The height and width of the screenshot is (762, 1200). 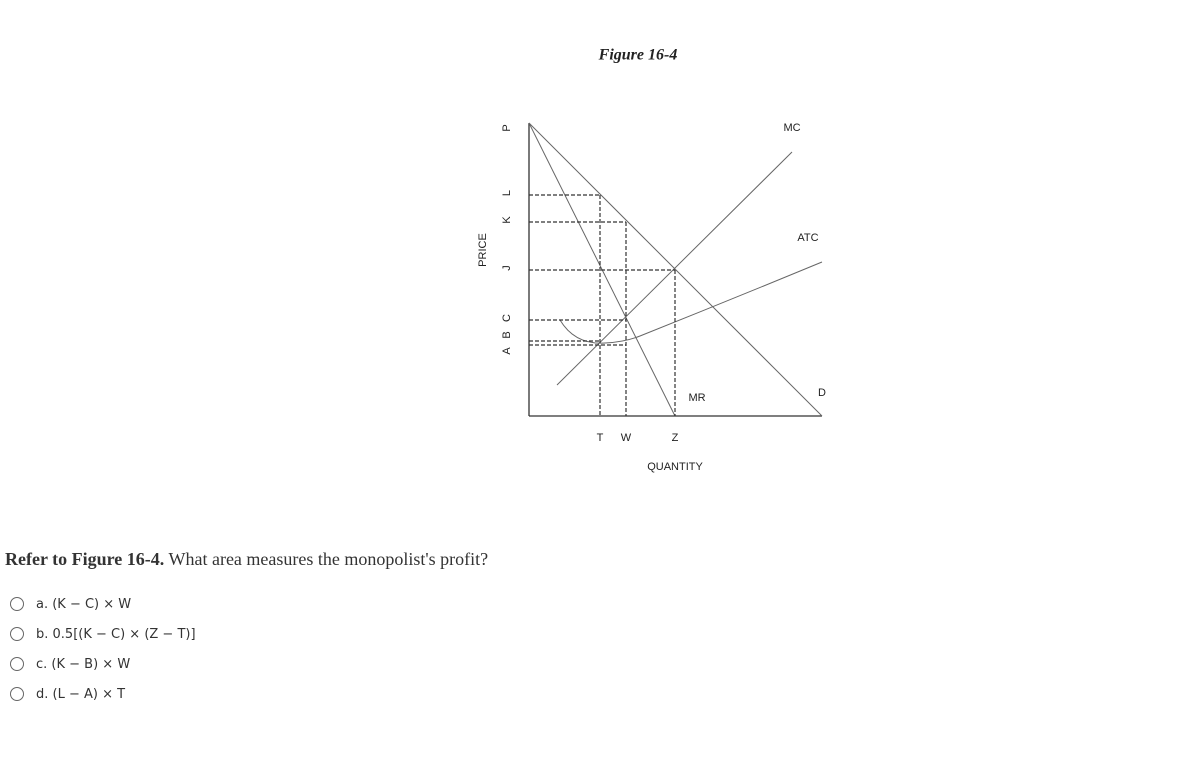 I want to click on option: d. (L − A) × T, so click(x=103, y=694).